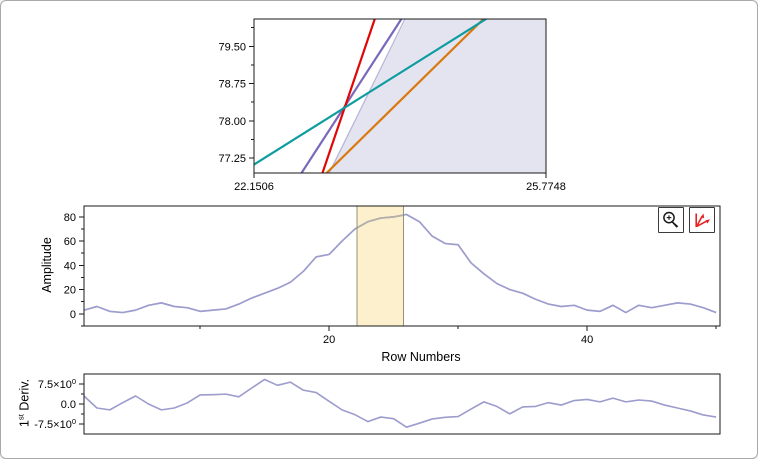  What do you see at coordinates (55, 424) in the screenshot?
I see `tick-label: -7.5×100` at bounding box center [55, 424].